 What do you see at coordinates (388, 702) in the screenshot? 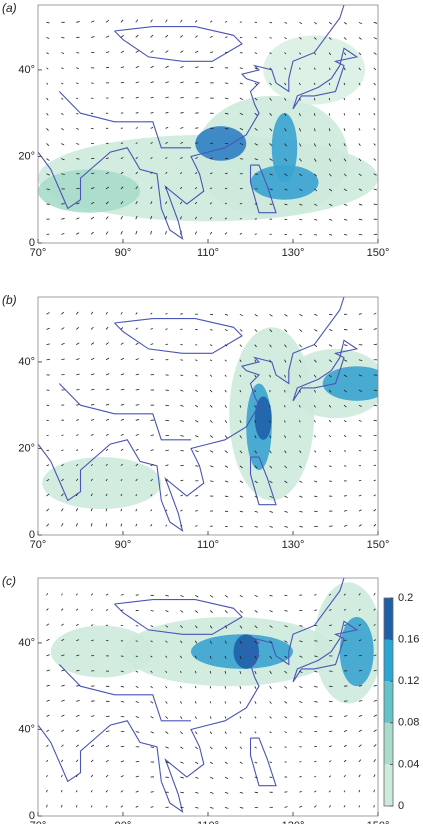
I see `colorbar-frame` at bounding box center [388, 702].